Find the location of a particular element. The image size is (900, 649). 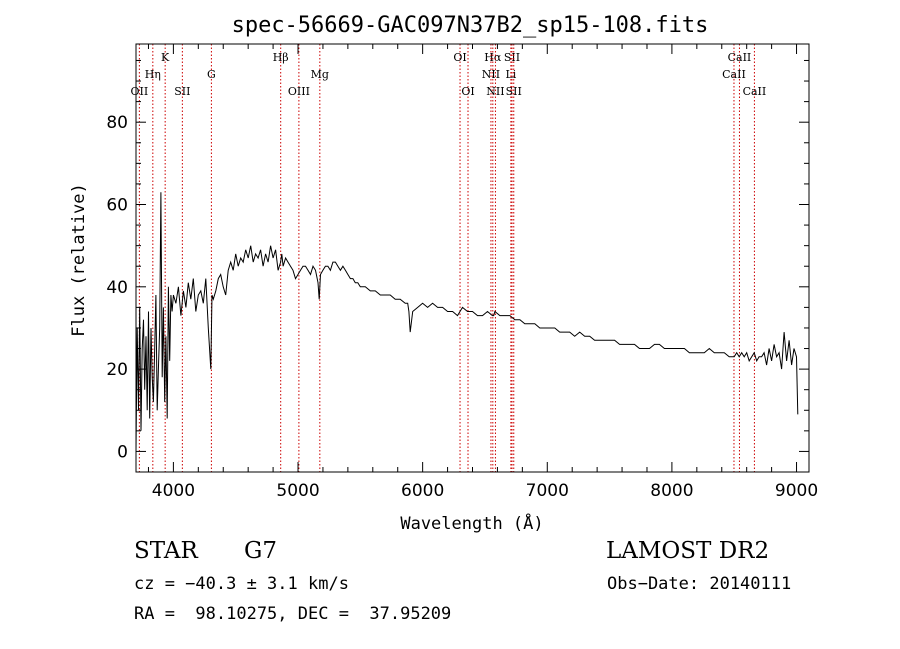

line-marker-label: Hβ is located at coordinates (281, 57).